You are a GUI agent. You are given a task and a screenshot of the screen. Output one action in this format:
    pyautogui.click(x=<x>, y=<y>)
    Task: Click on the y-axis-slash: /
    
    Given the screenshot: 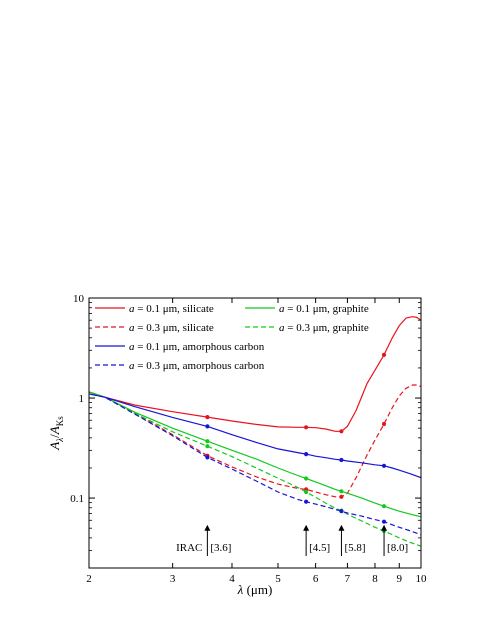 What is the action you would take?
    pyautogui.click(x=54, y=436)
    